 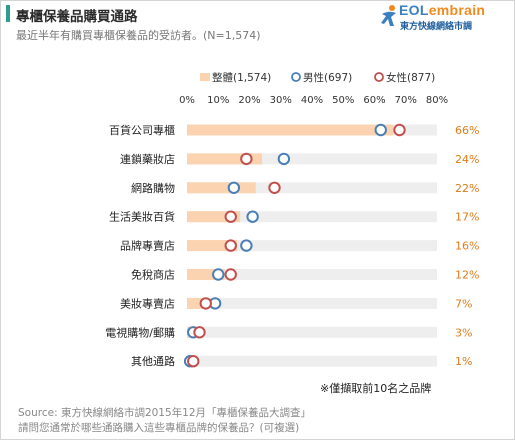 I want to click on chart-note: ※僅擷取前10名之品牌, so click(x=376, y=388).